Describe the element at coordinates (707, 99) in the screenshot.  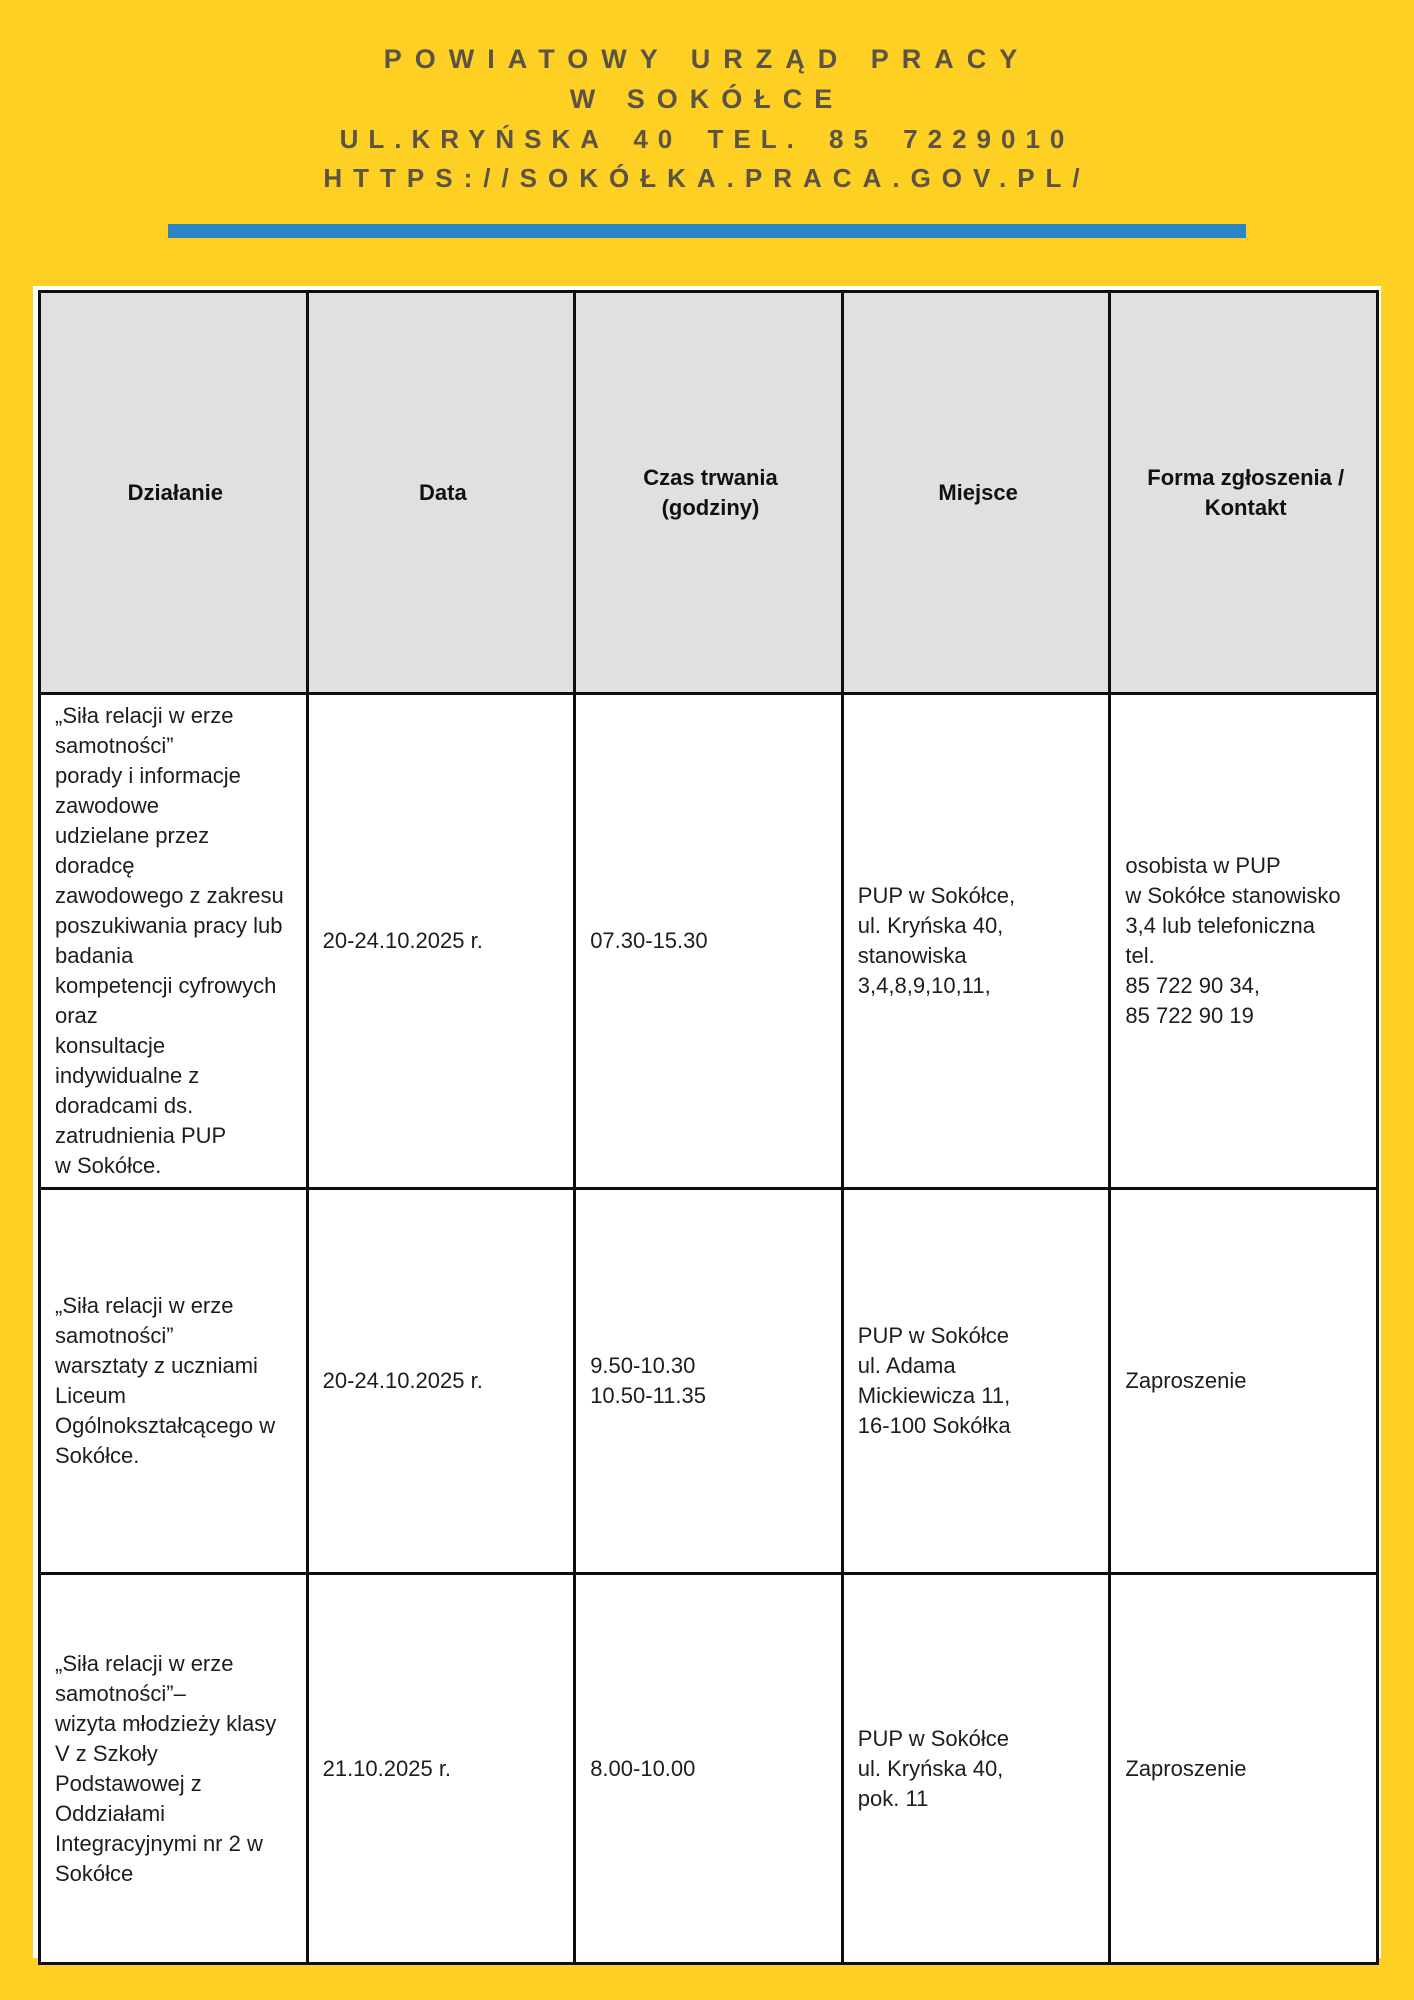
I see `header-title-line-2: W SOKÓŁCE` at that location.